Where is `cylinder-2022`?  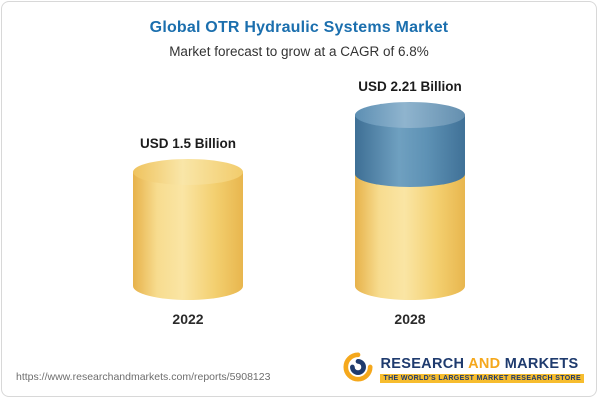 cylinder-2022 is located at coordinates (188, 229).